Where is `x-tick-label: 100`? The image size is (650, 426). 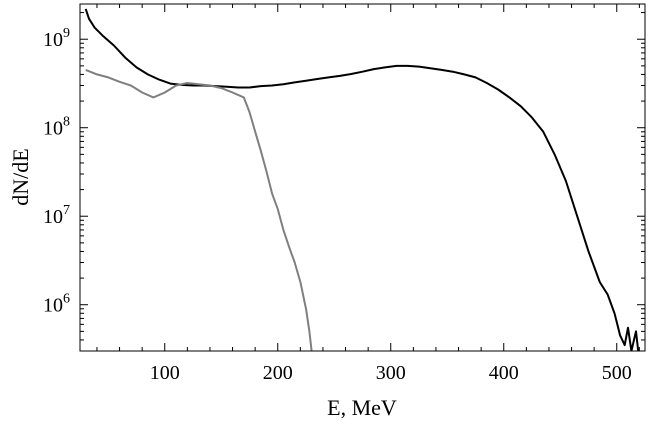 x-tick-label: 100 is located at coordinates (165, 373).